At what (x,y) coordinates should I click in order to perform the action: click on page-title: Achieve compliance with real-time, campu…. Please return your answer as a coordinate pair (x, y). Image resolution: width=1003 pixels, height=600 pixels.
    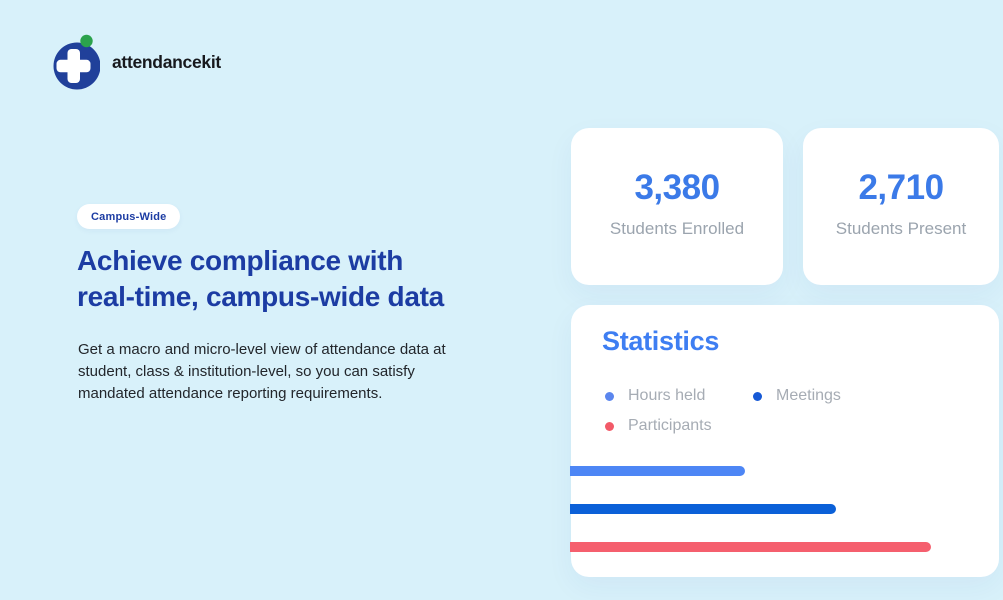
    Looking at the image, I should click on (260, 279).